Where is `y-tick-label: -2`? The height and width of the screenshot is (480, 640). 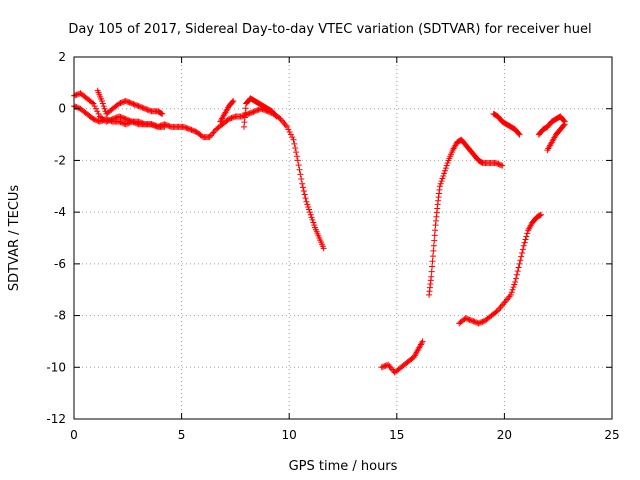
y-tick-label: -2 is located at coordinates (60, 160).